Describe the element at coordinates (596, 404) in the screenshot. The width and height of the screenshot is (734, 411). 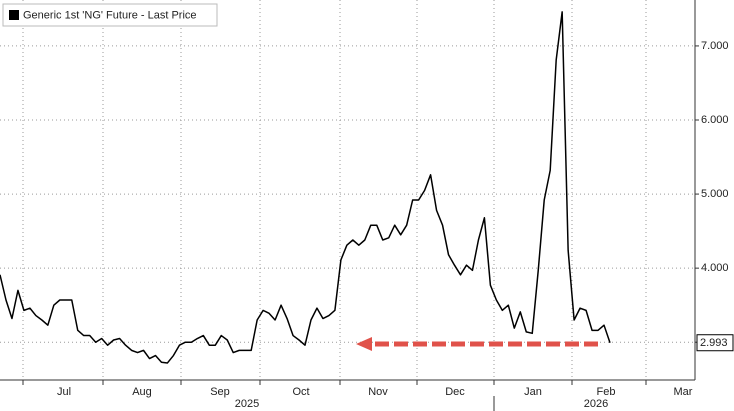
I see `year-label: 2026` at that location.